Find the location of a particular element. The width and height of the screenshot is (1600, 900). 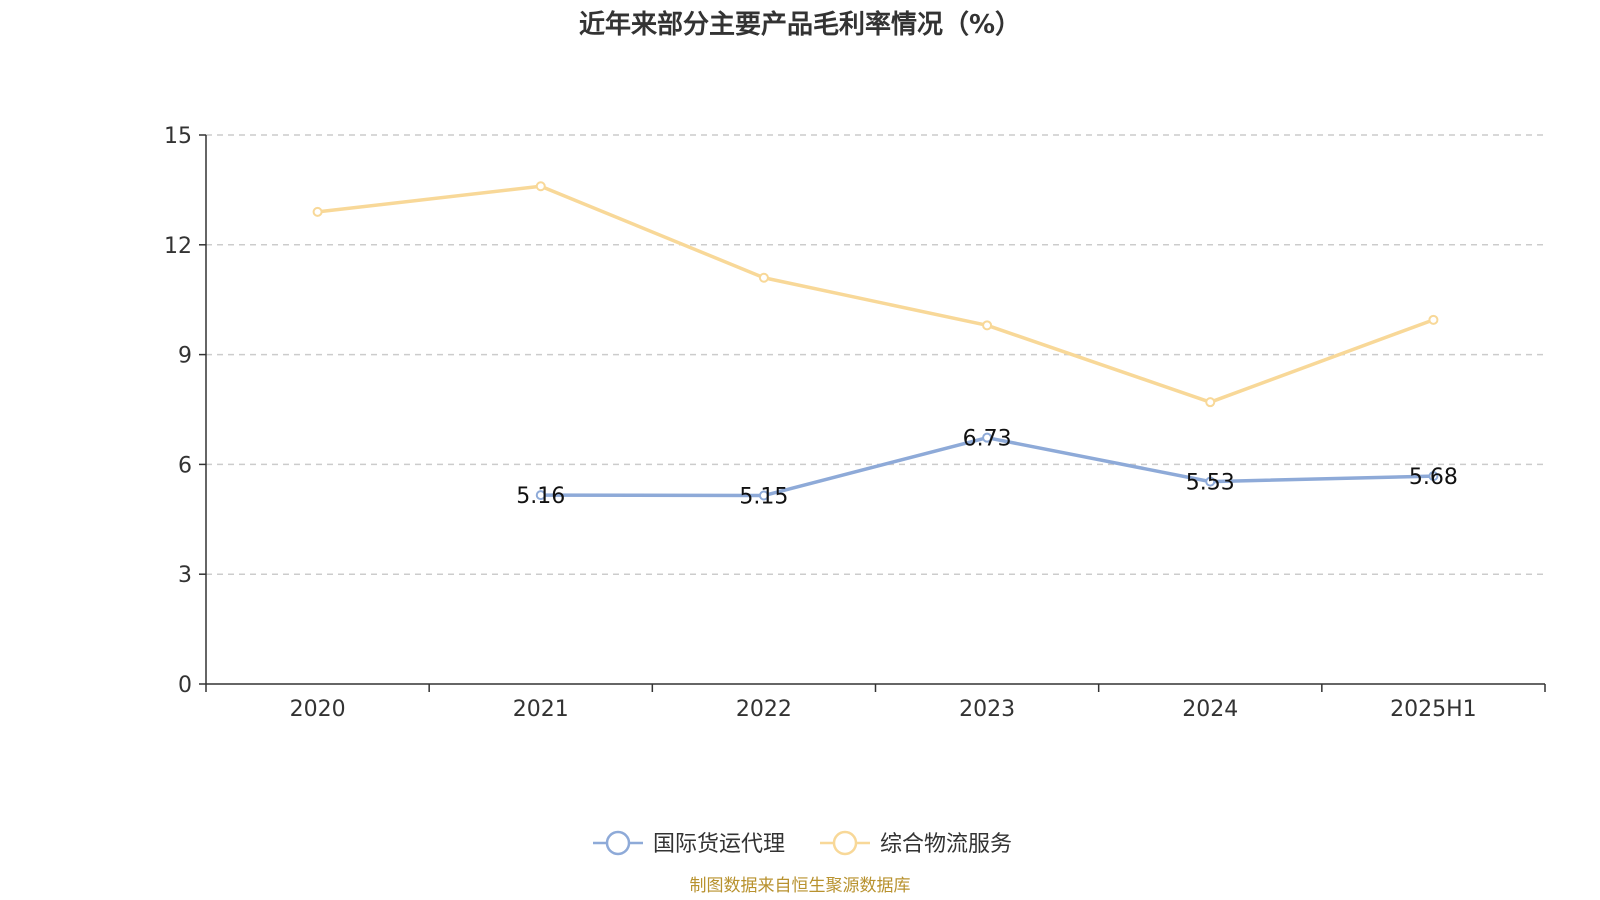

x-tick-label: 2023 is located at coordinates (987, 709).